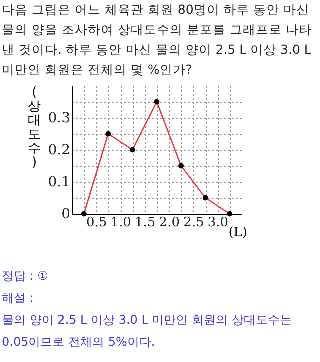 The height and width of the screenshot is (362, 320). What do you see at coordinates (97, 223) in the screenshot?
I see `x-tick-label: 0.5` at bounding box center [97, 223].